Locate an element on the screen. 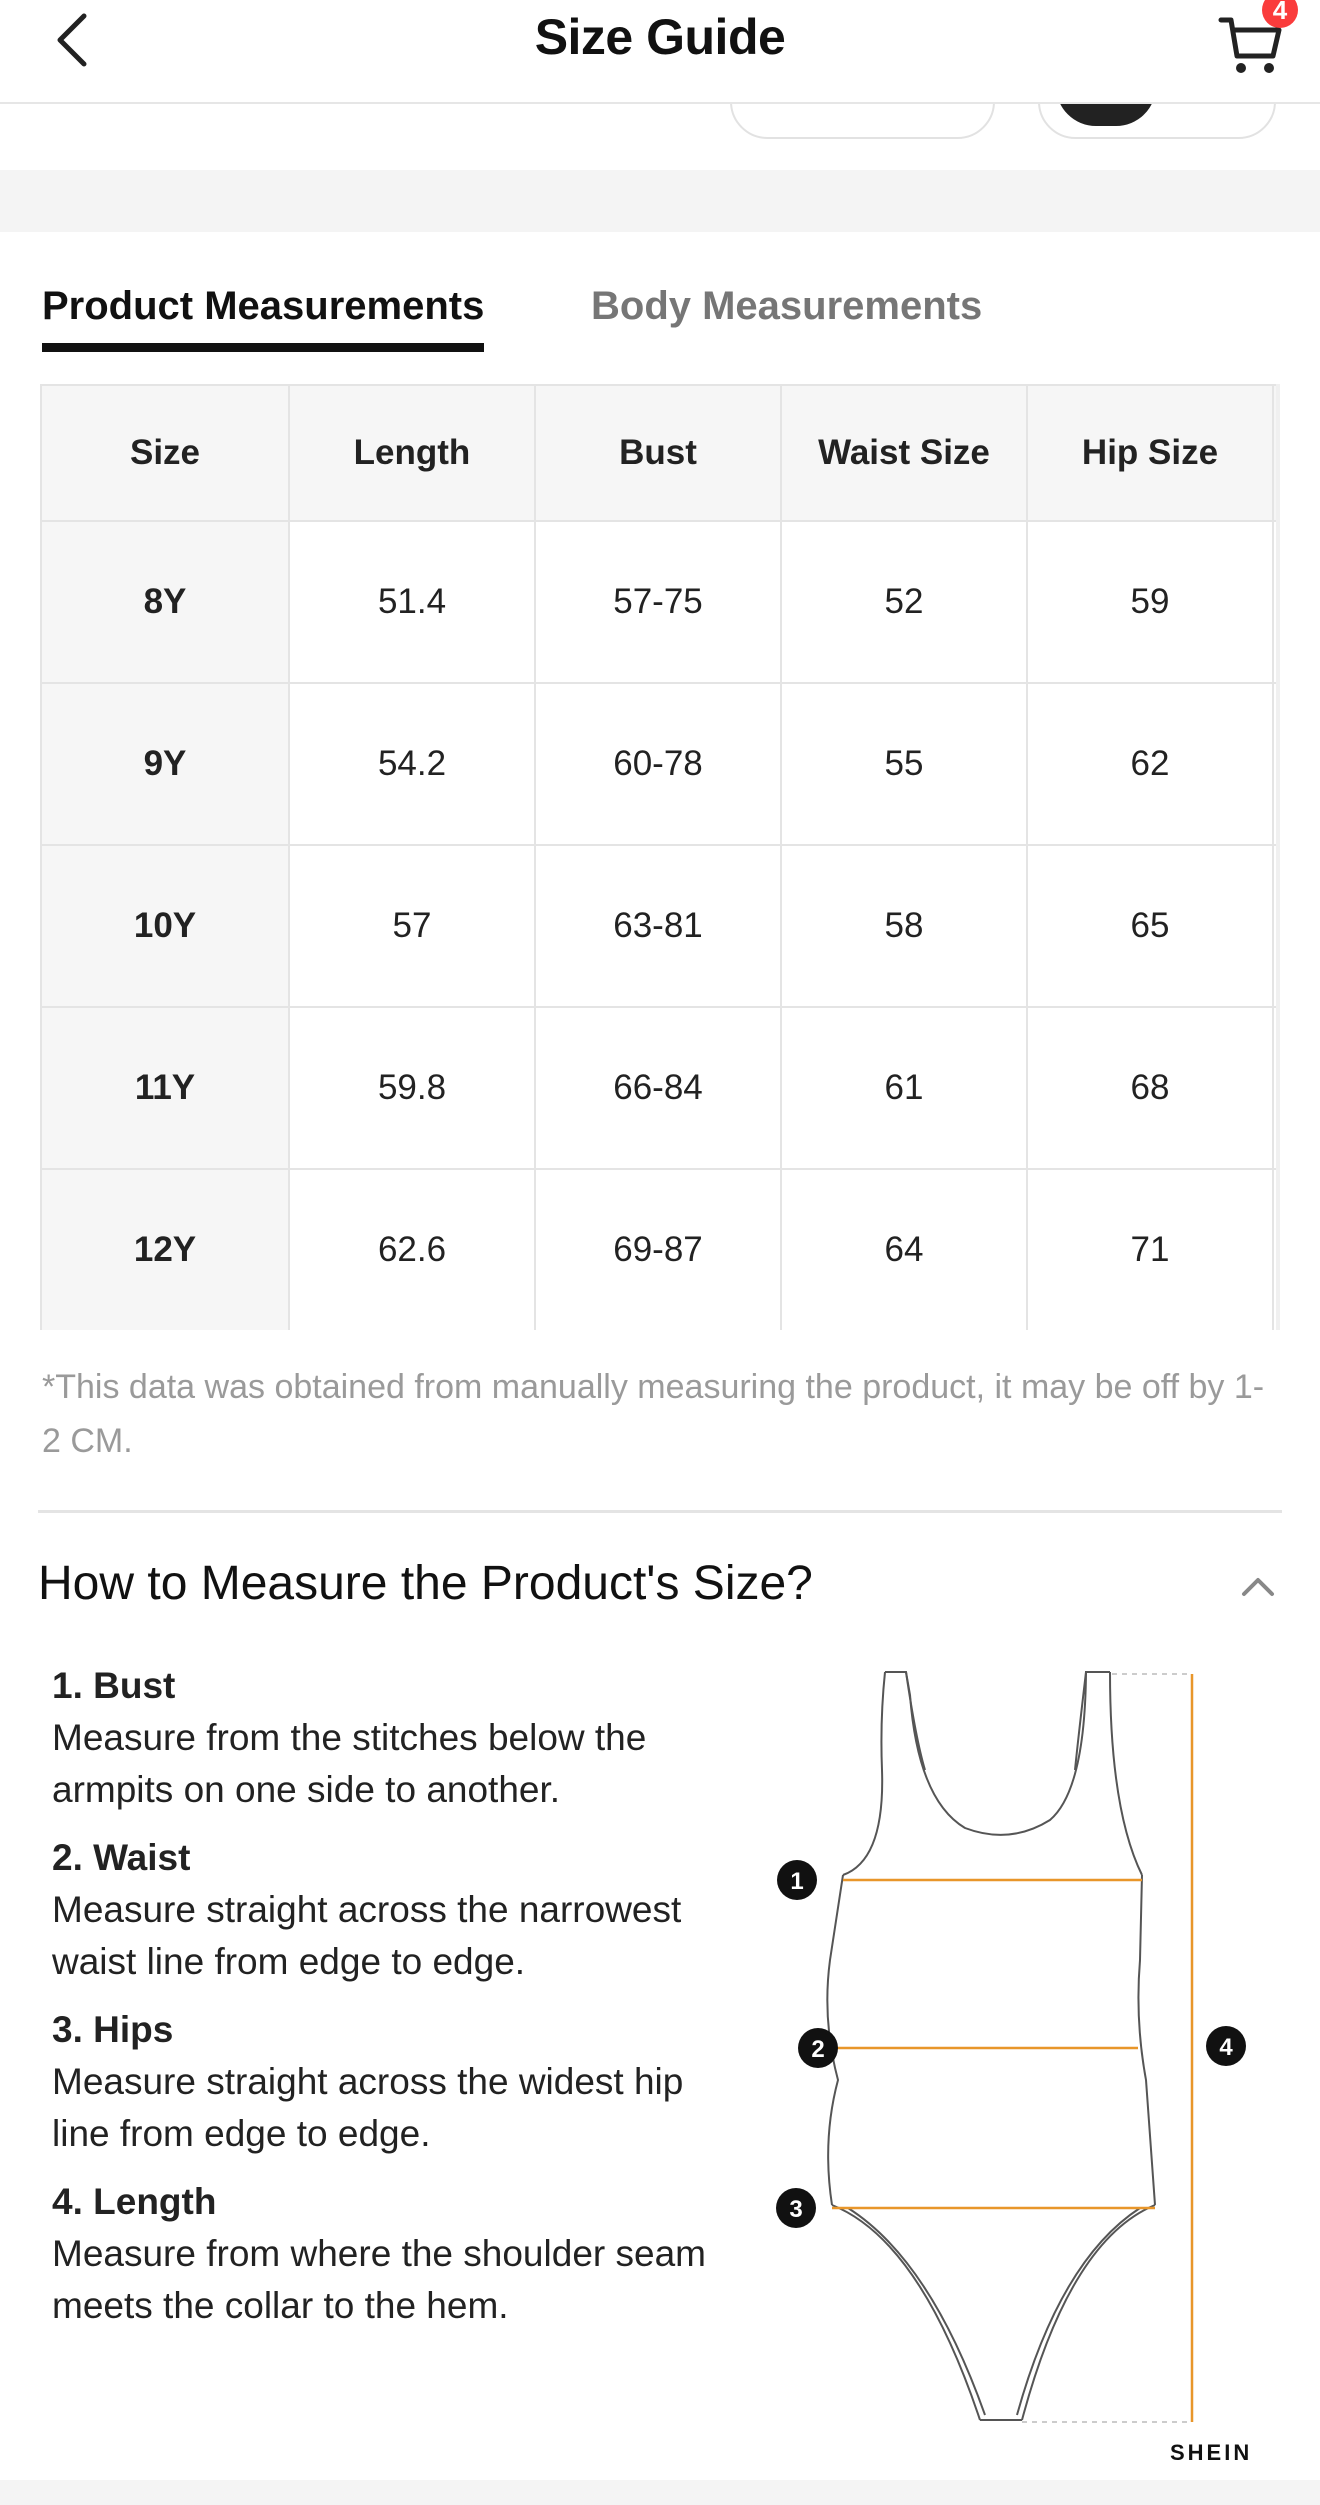 This screenshot has height=2505, width=1320. marker-2-label: 2 is located at coordinates (817, 2049).